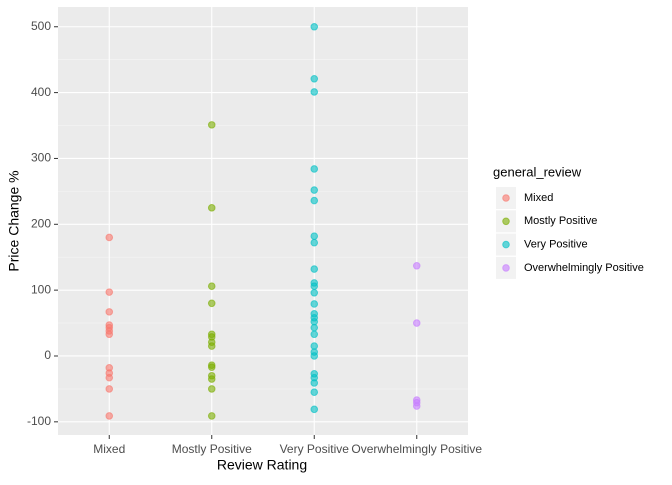 Image resolution: width=672 pixels, height=485 pixels. Describe the element at coordinates (41, 92) in the screenshot. I see `y-tick-label: 400` at that location.